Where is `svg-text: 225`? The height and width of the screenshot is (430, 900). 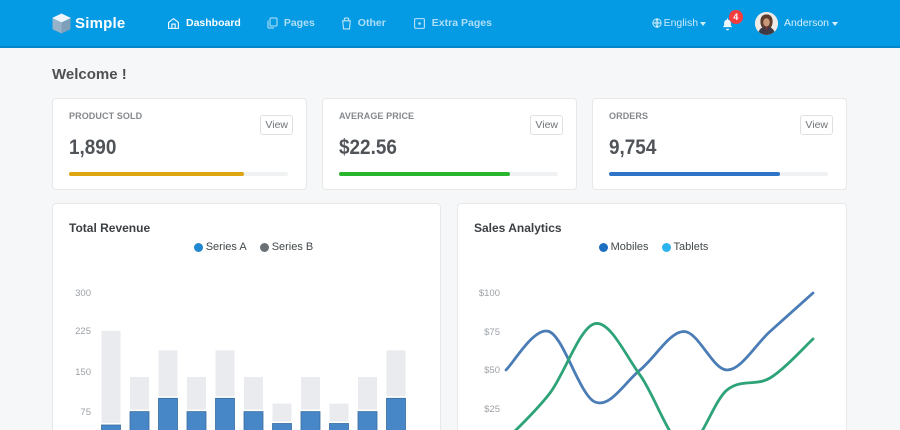 svg-text: 225 is located at coordinates (83, 331).